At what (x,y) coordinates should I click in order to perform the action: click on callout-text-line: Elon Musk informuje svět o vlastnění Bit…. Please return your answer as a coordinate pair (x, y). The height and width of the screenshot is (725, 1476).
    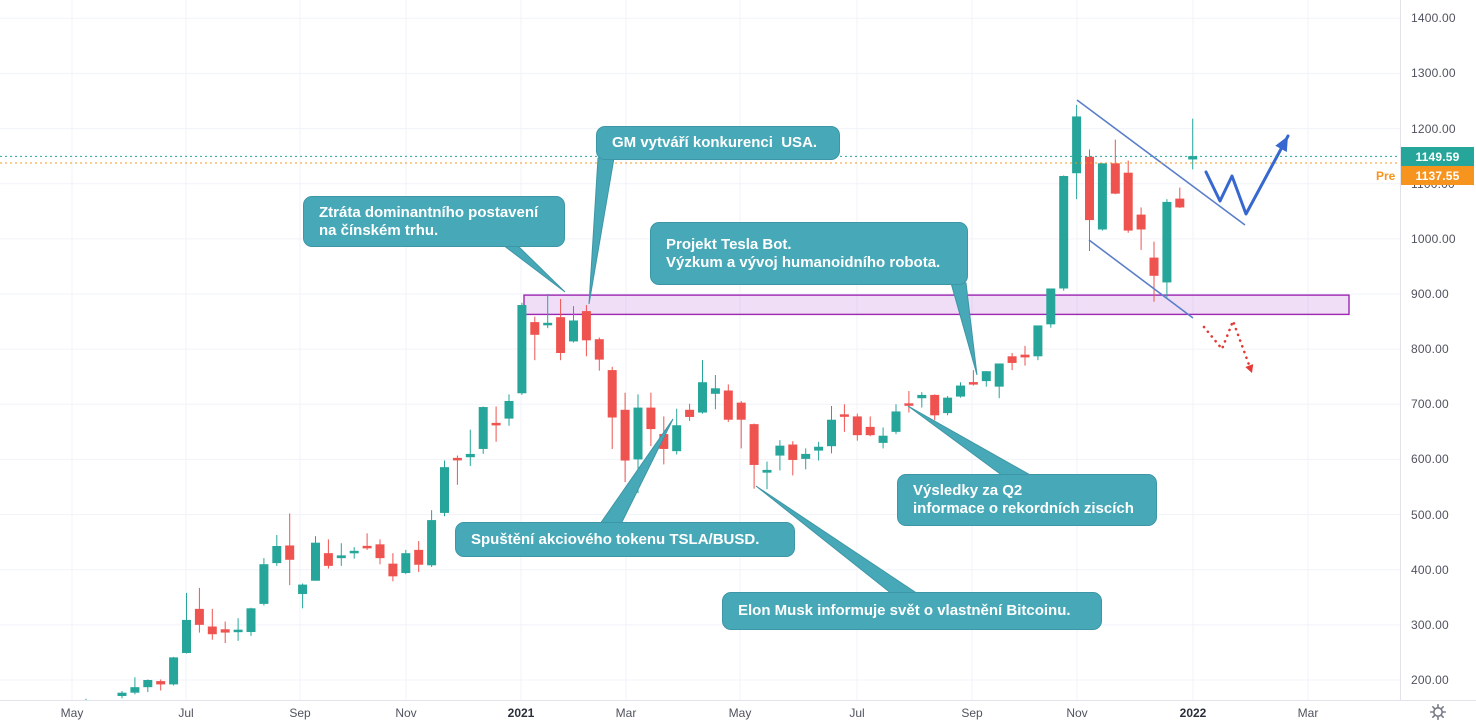
    Looking at the image, I should click on (904, 610).